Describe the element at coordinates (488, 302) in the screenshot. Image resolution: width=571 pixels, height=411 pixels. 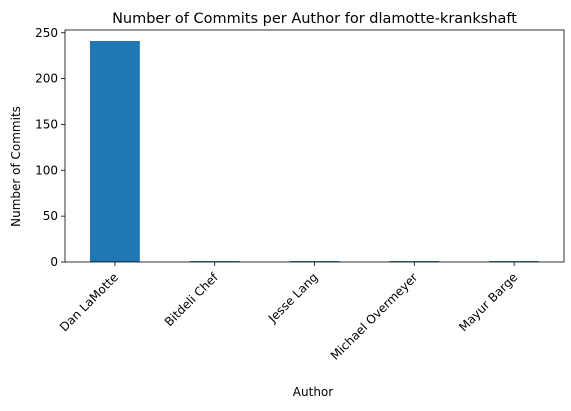
I see `x-tick-label: Mayur Barge` at that location.